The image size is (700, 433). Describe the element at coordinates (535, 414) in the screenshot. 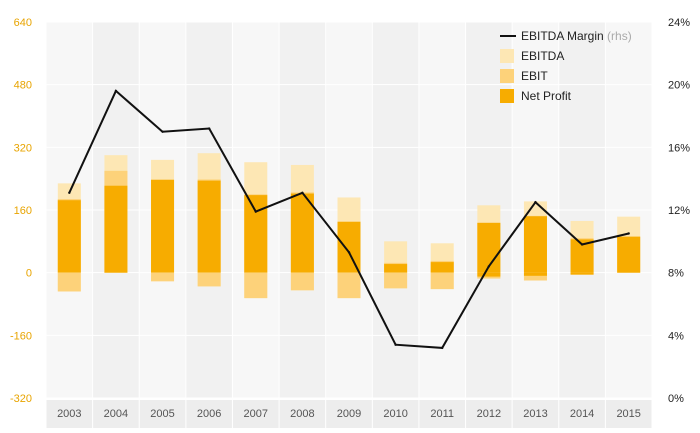

I see `x-axis-tick-label: 2013` at that location.